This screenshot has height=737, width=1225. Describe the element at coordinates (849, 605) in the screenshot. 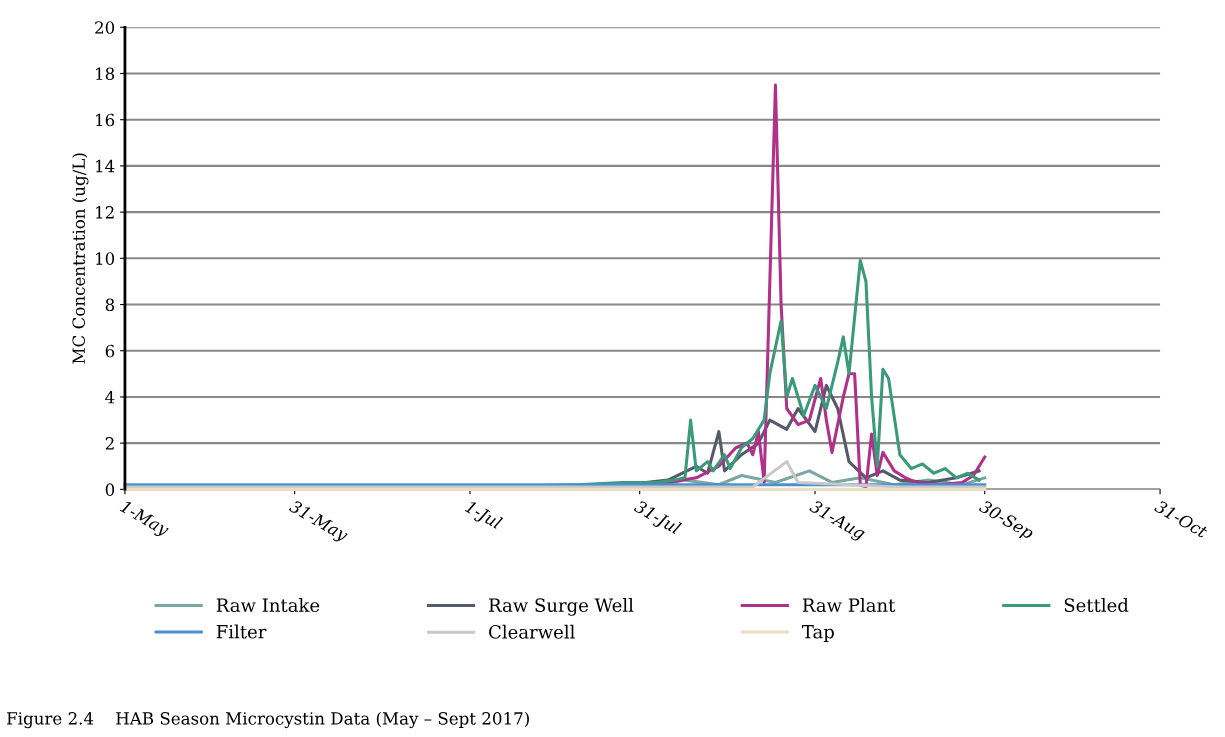

I see `legend-label: Raw Plant` at that location.